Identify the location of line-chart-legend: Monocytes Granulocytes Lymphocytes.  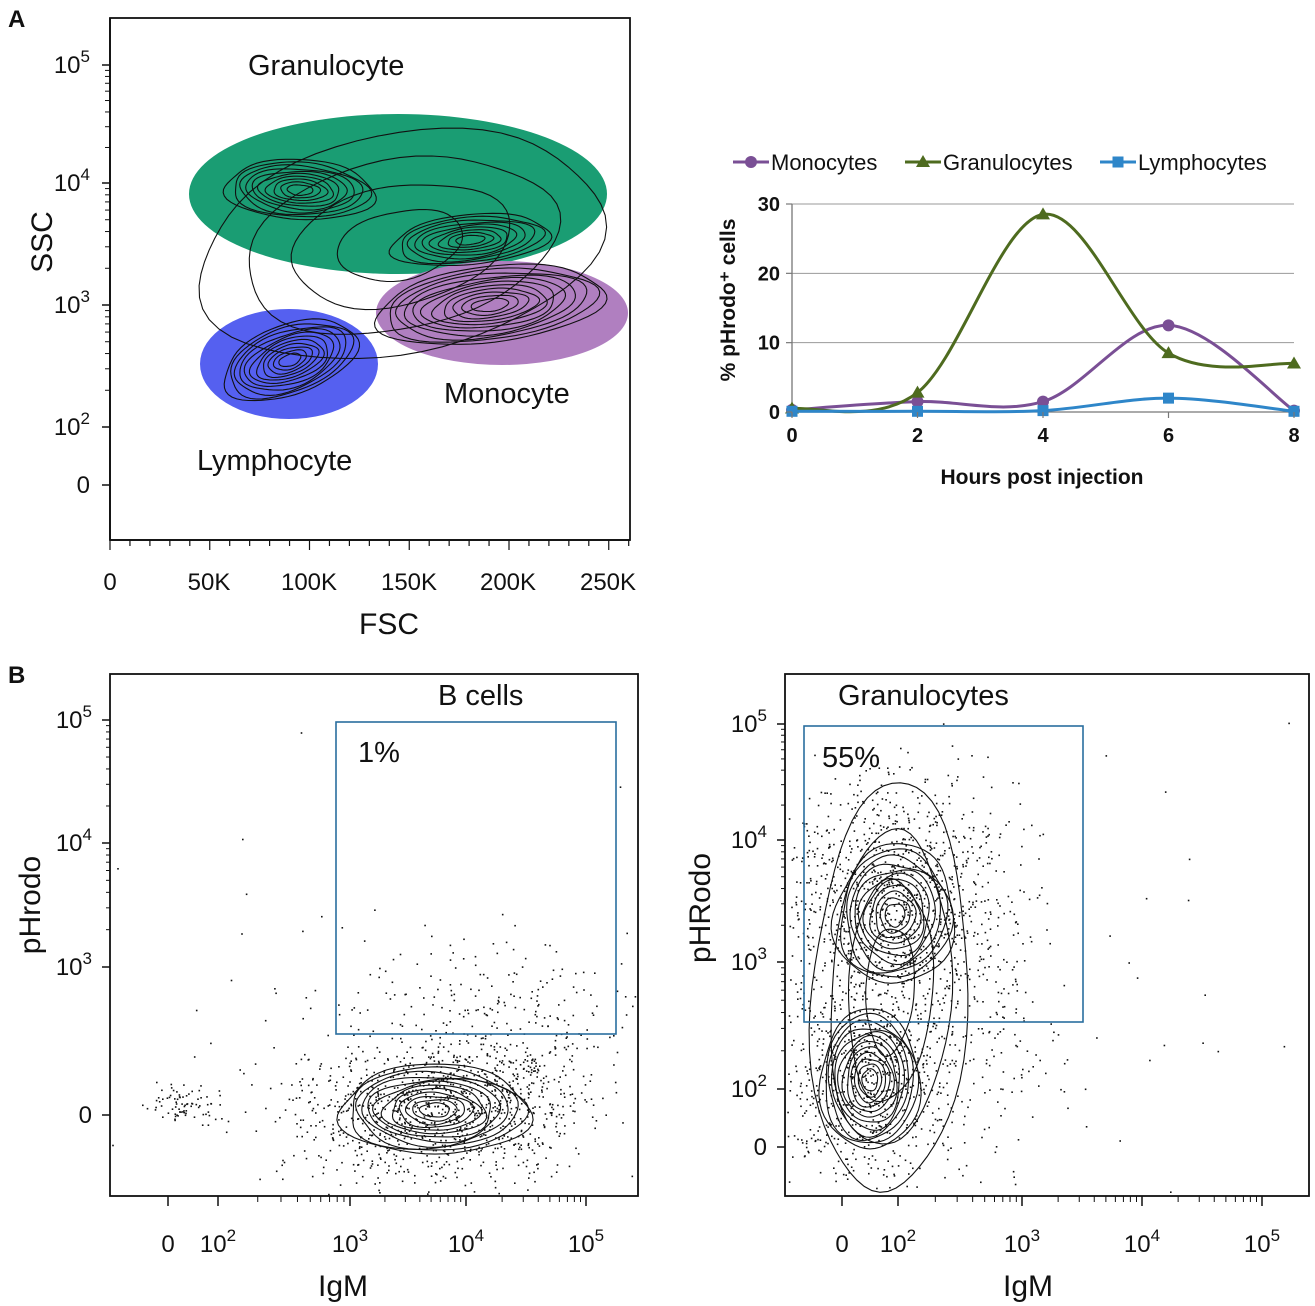
(1000, 162).